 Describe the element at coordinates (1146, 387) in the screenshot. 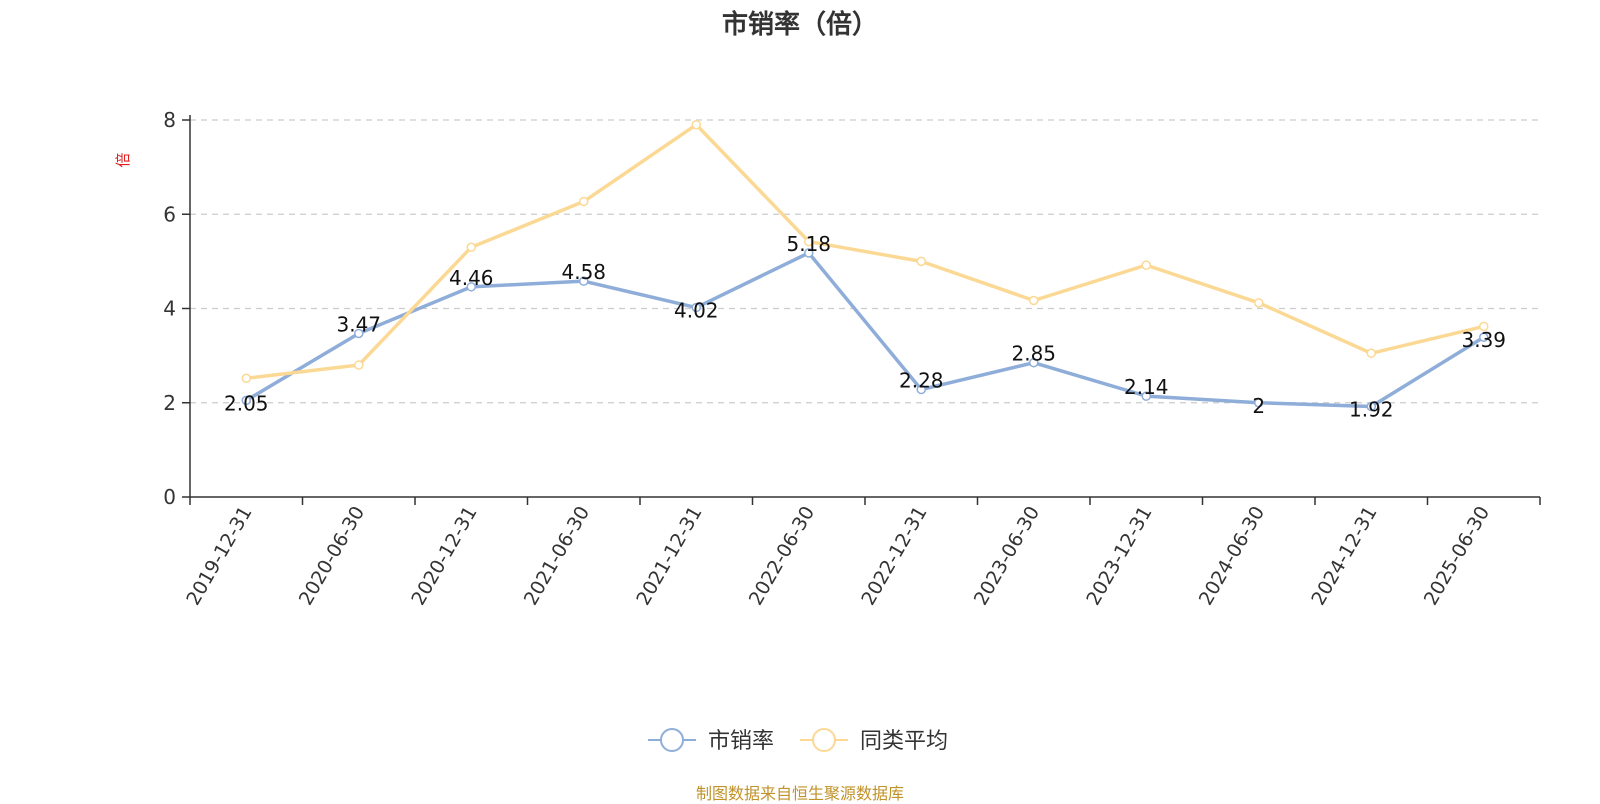

I see `data-label: 2.14` at that location.